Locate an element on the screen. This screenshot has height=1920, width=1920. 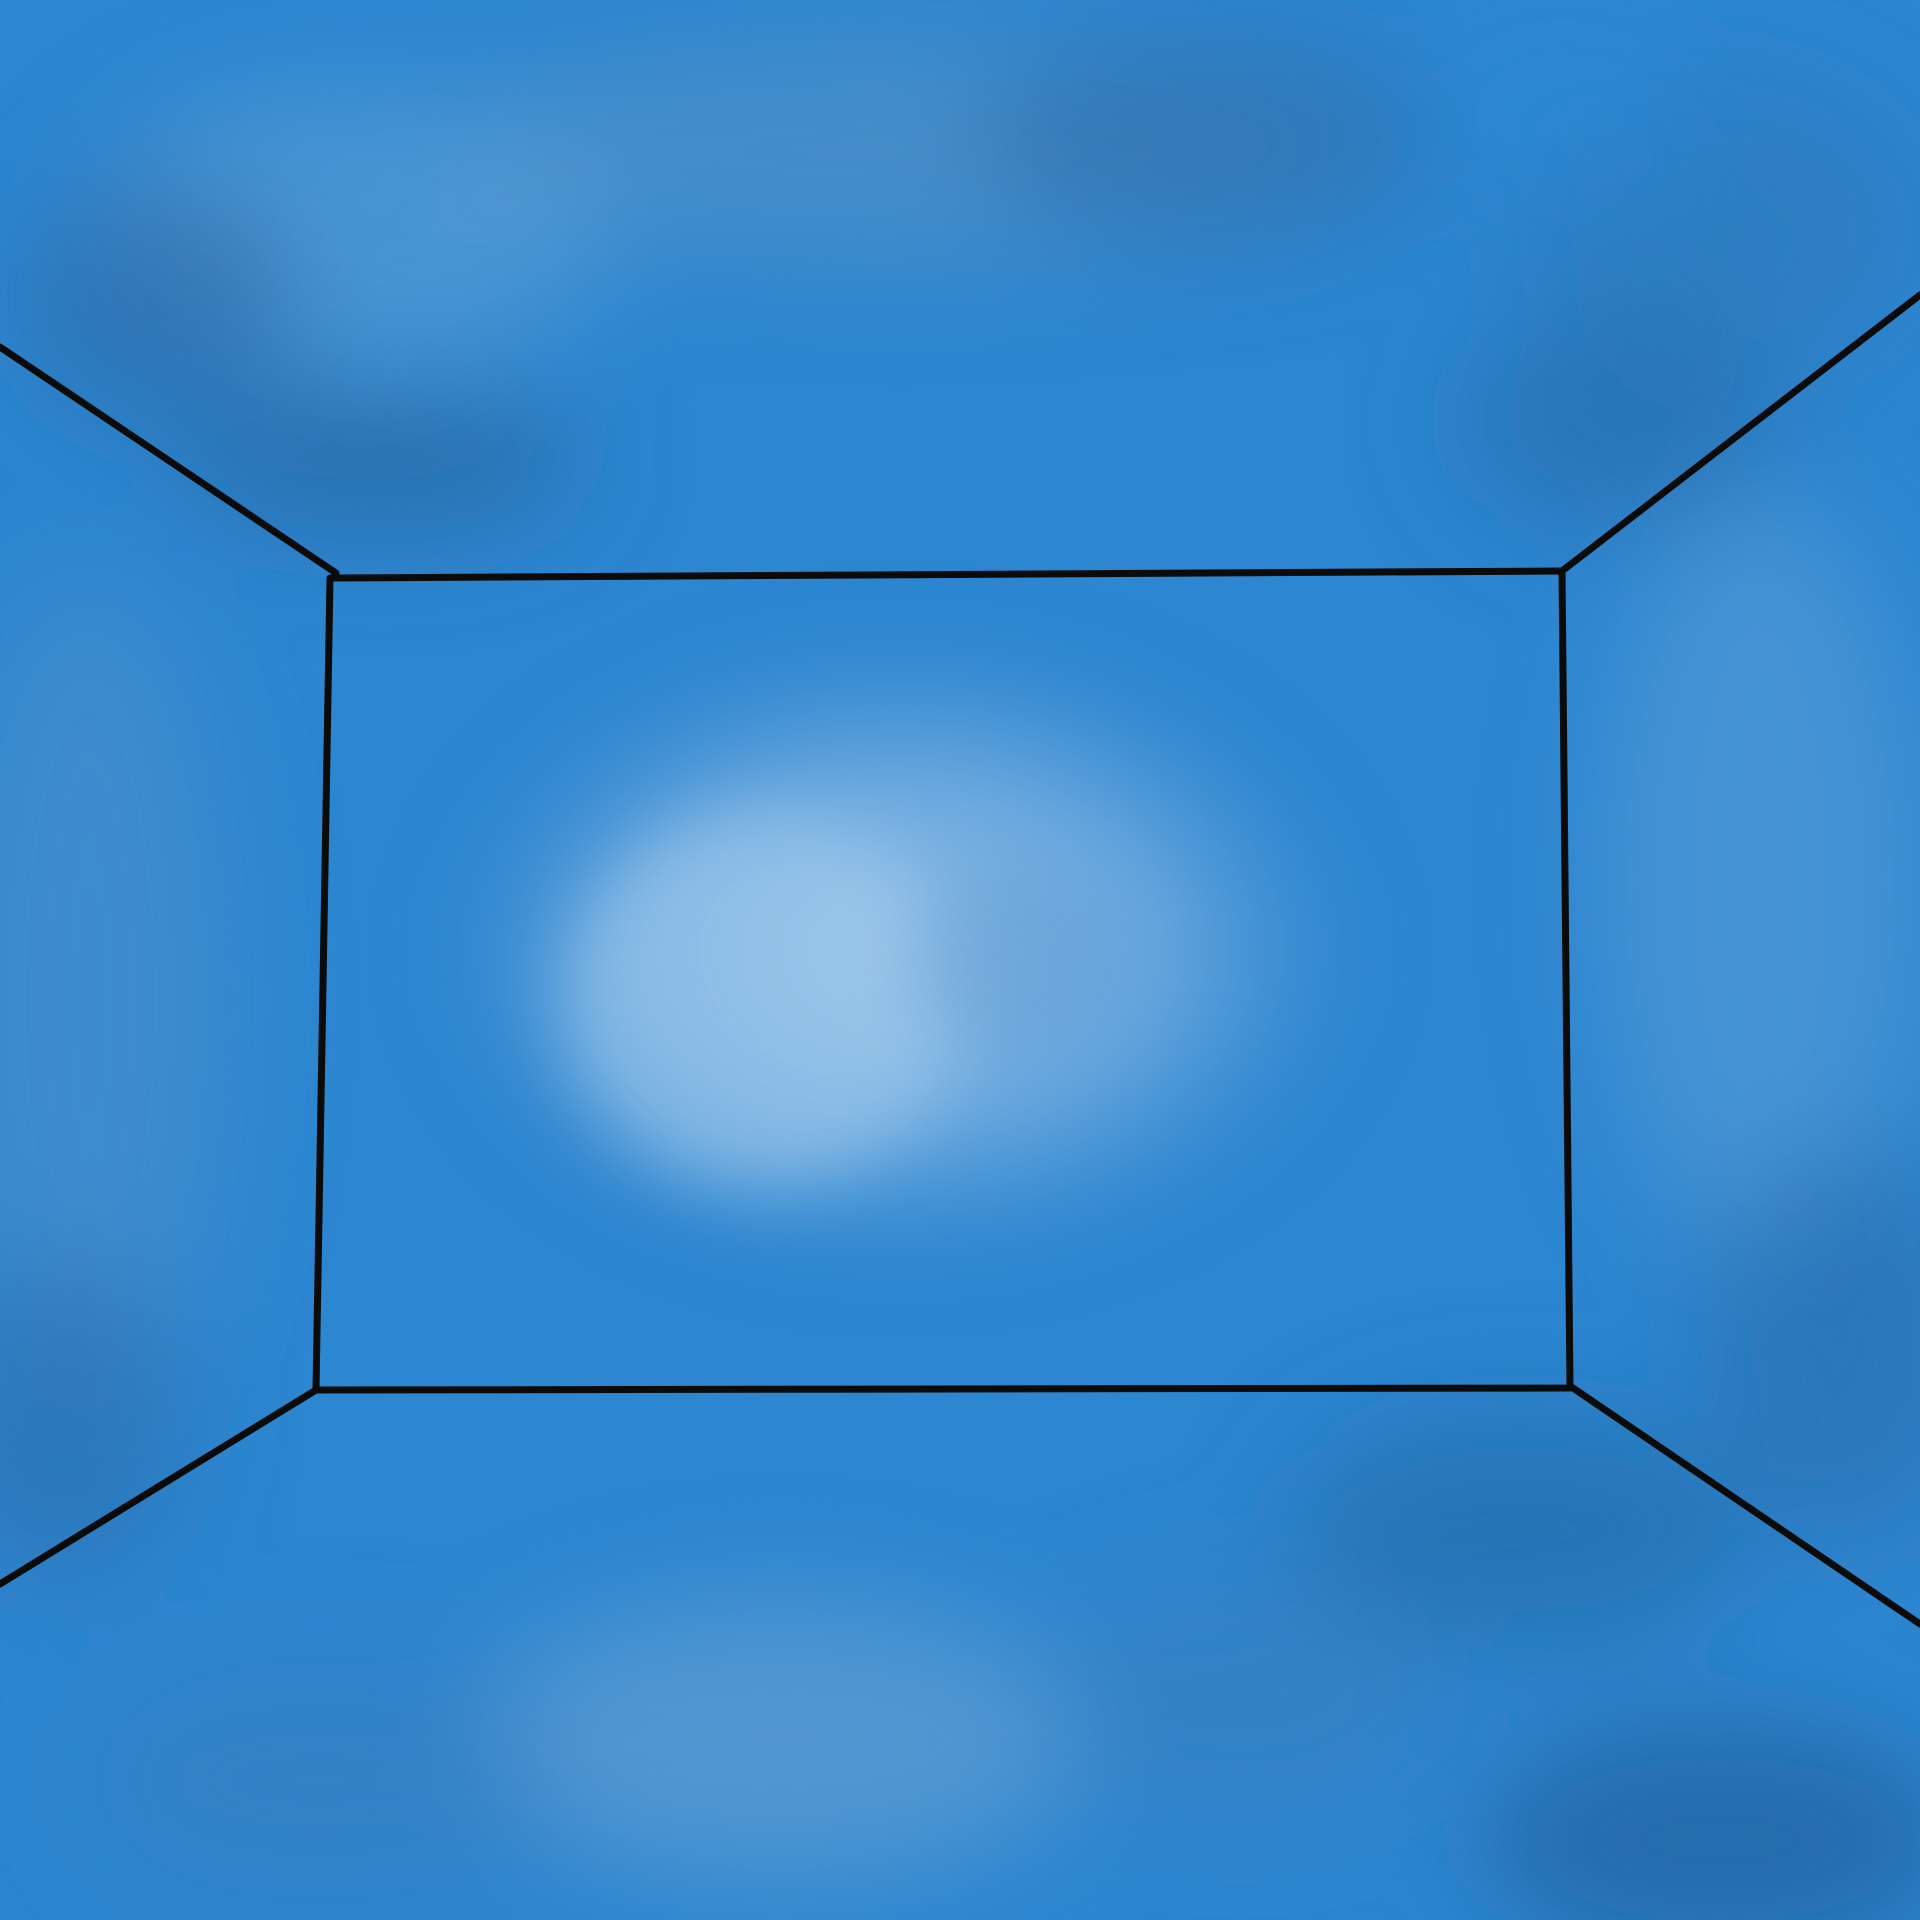
edge-bottom-right is located at coordinates (1743, 1505).